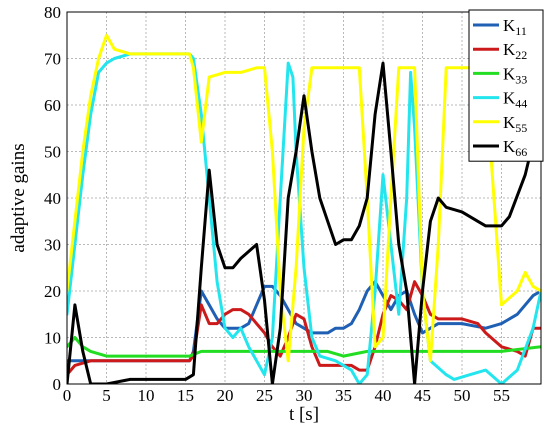 This screenshot has height=433, width=550. What do you see at coordinates (106, 395) in the screenshot?
I see `x-tick-label: 5` at bounding box center [106, 395].